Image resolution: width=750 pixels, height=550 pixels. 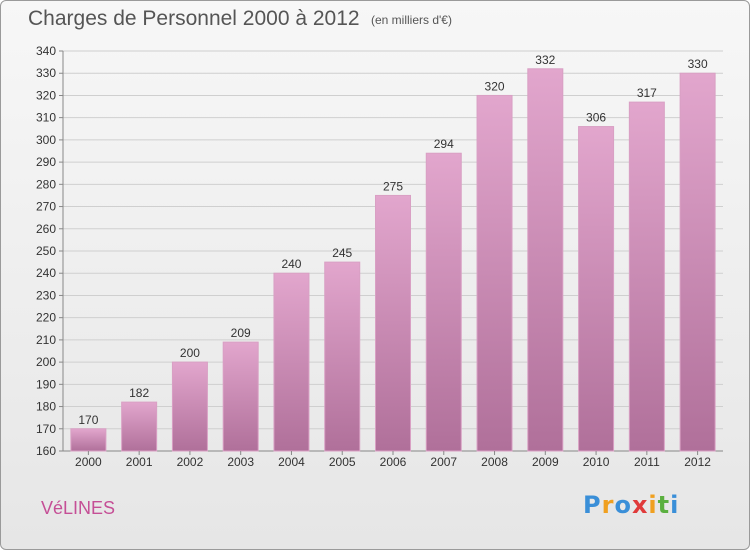 What do you see at coordinates (596, 462) in the screenshot?
I see `x-tick-label: 2010` at bounding box center [596, 462].